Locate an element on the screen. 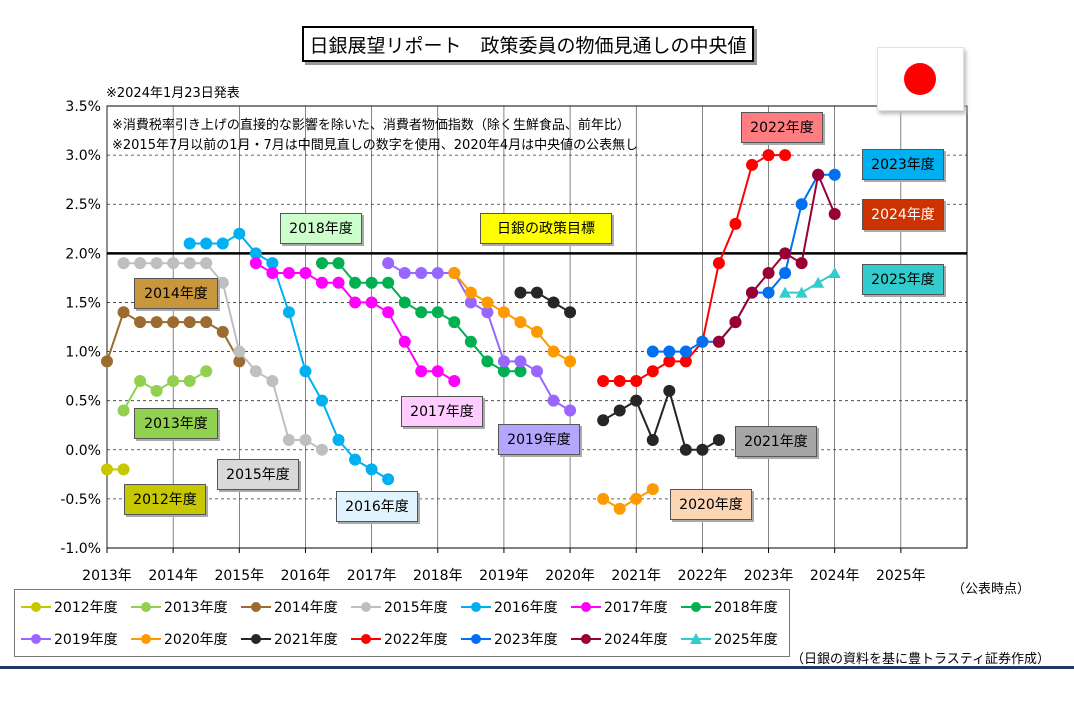 The image size is (1074, 707). legend-item: 2014年度 is located at coordinates (289, 607).